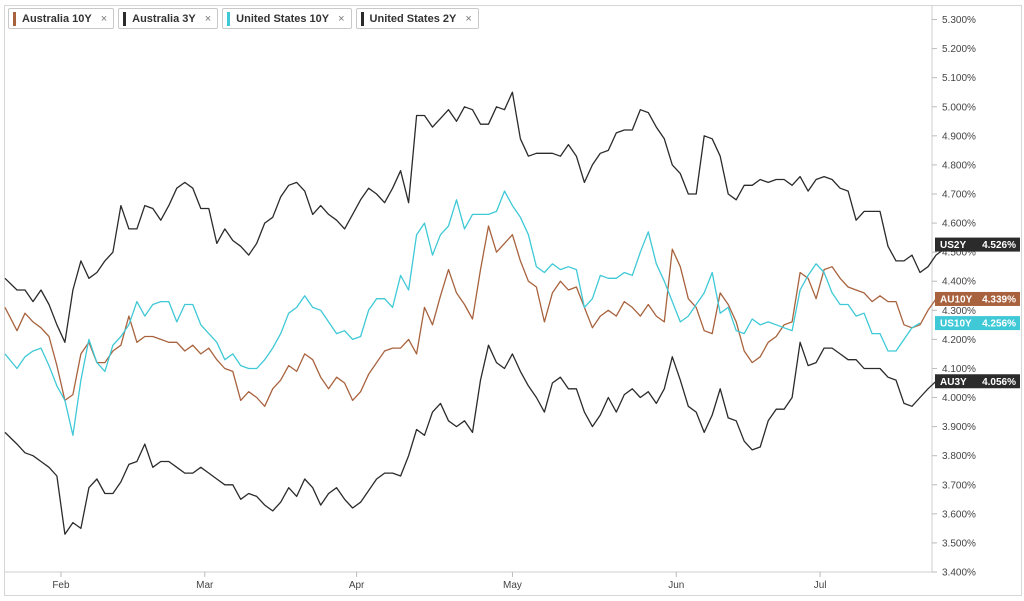 This screenshot has width=1024, height=601. What do you see at coordinates (357, 585) in the screenshot?
I see `x-tick-label: Apr` at bounding box center [357, 585].